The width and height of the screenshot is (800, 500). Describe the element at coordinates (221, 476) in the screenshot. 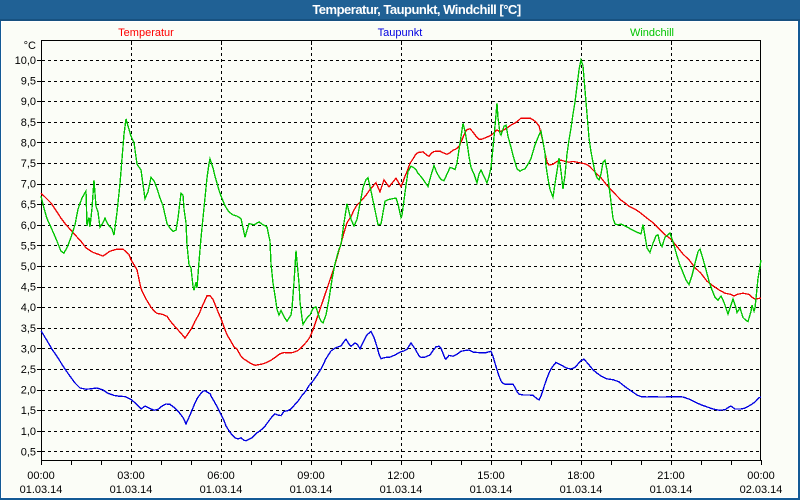

I see `svg-text: 06:00` at that location.